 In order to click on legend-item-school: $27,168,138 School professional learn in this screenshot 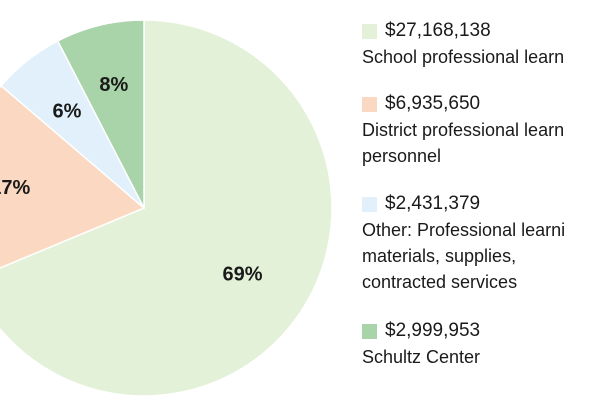, I will do `click(481, 45)`.